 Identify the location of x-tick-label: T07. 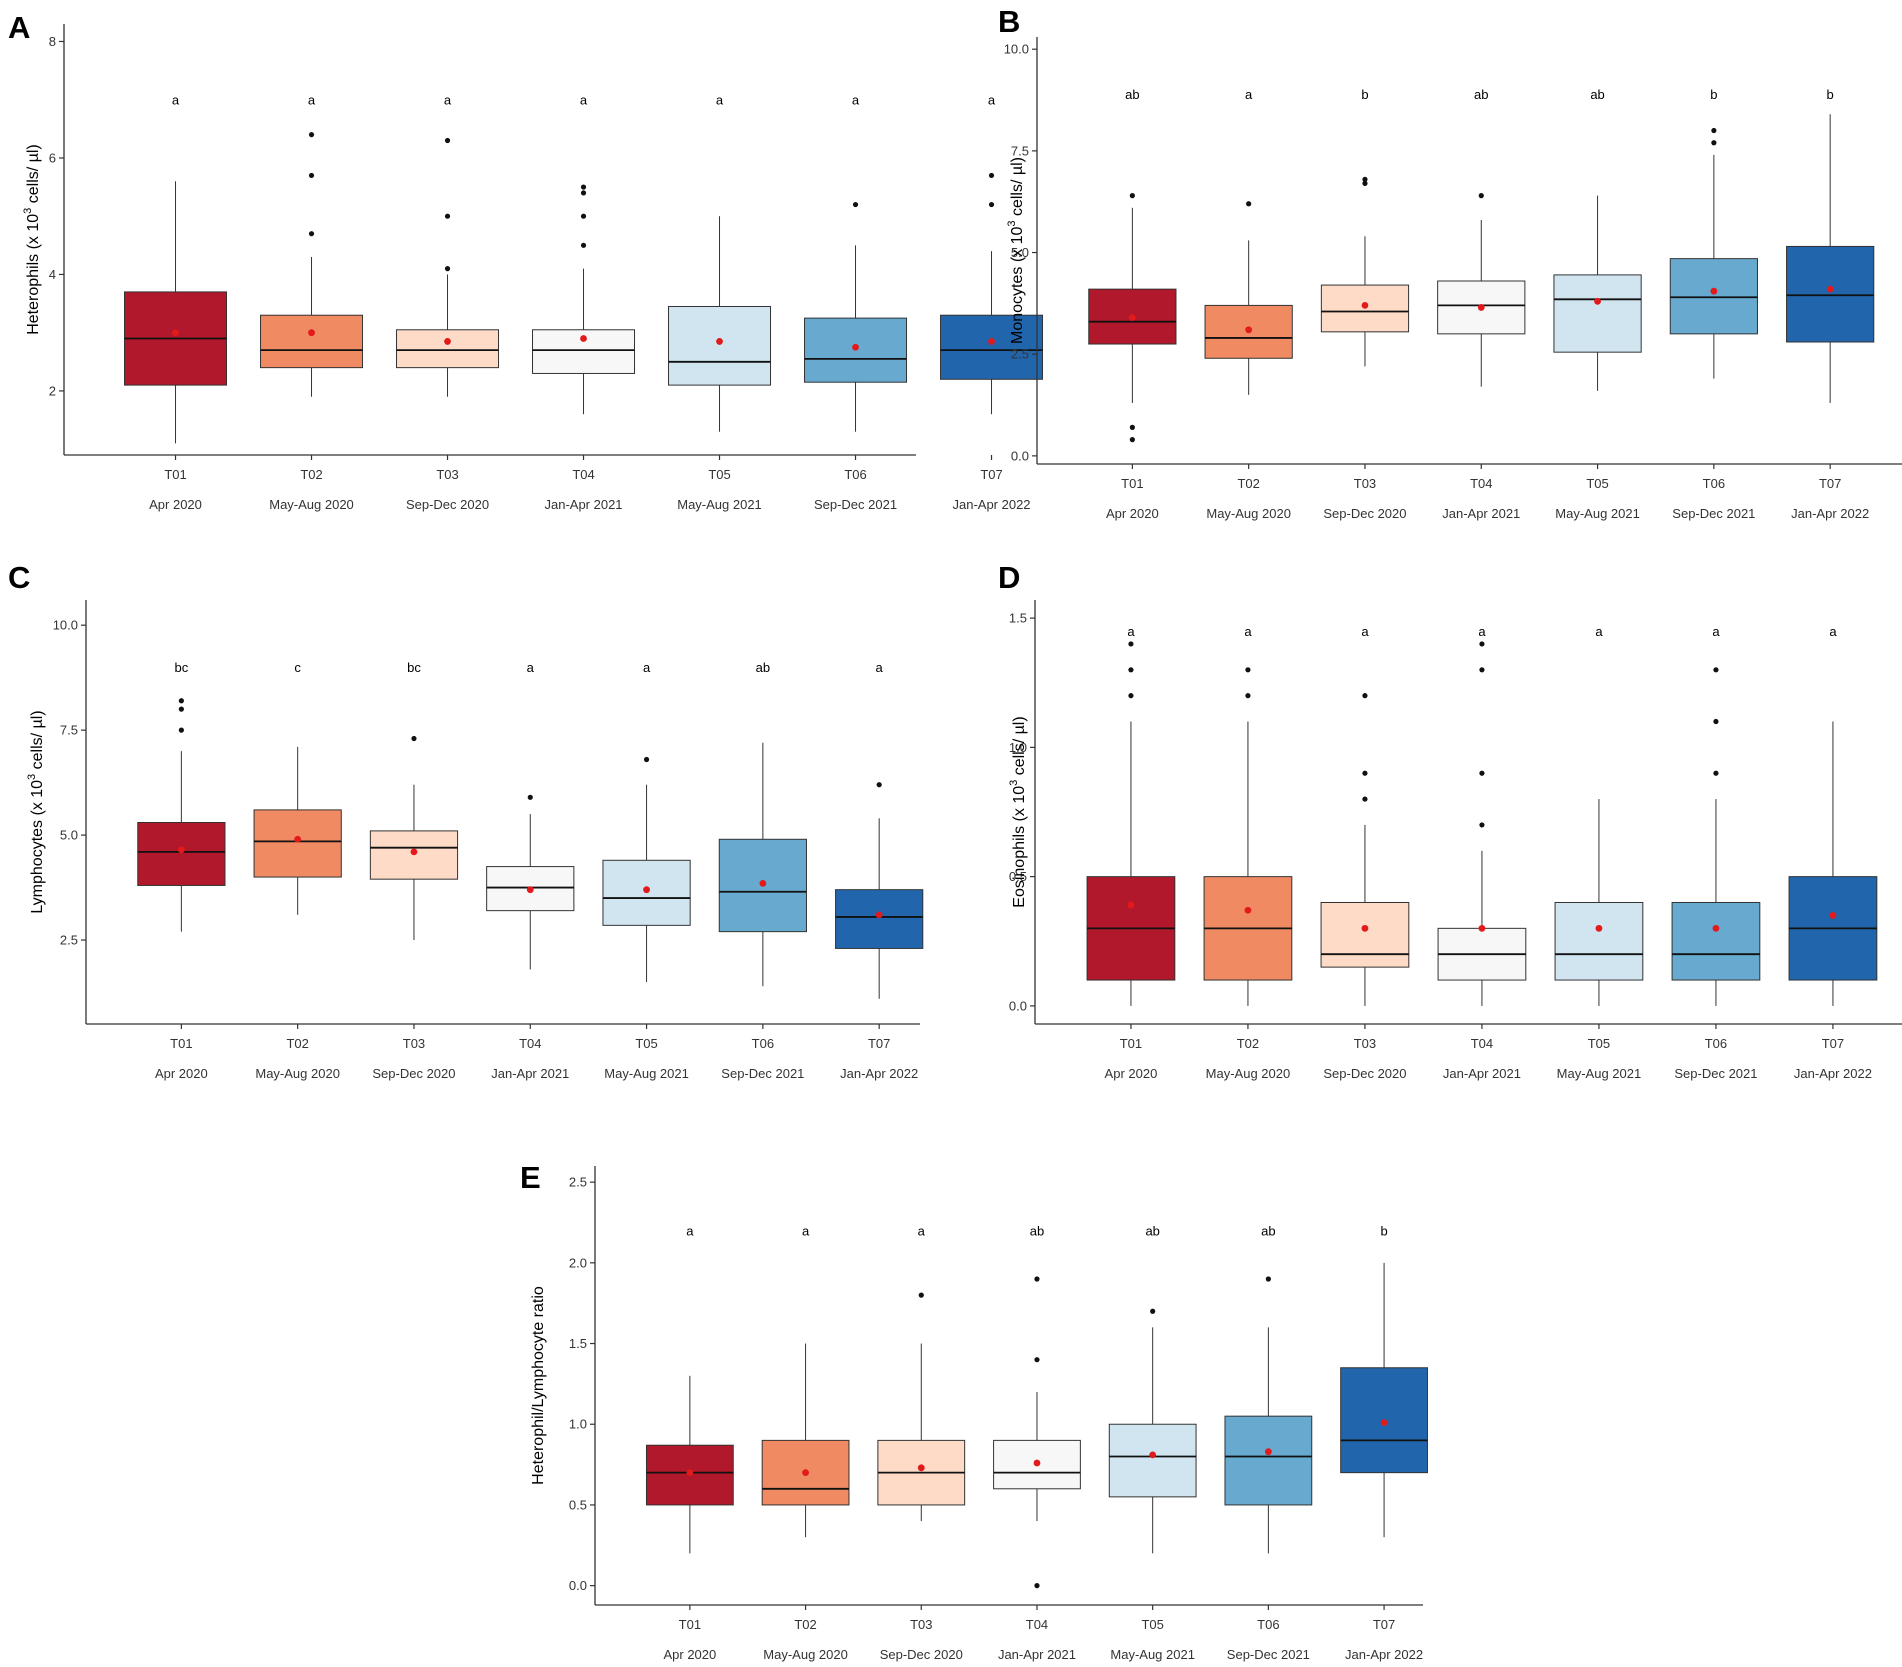
(879, 1043).